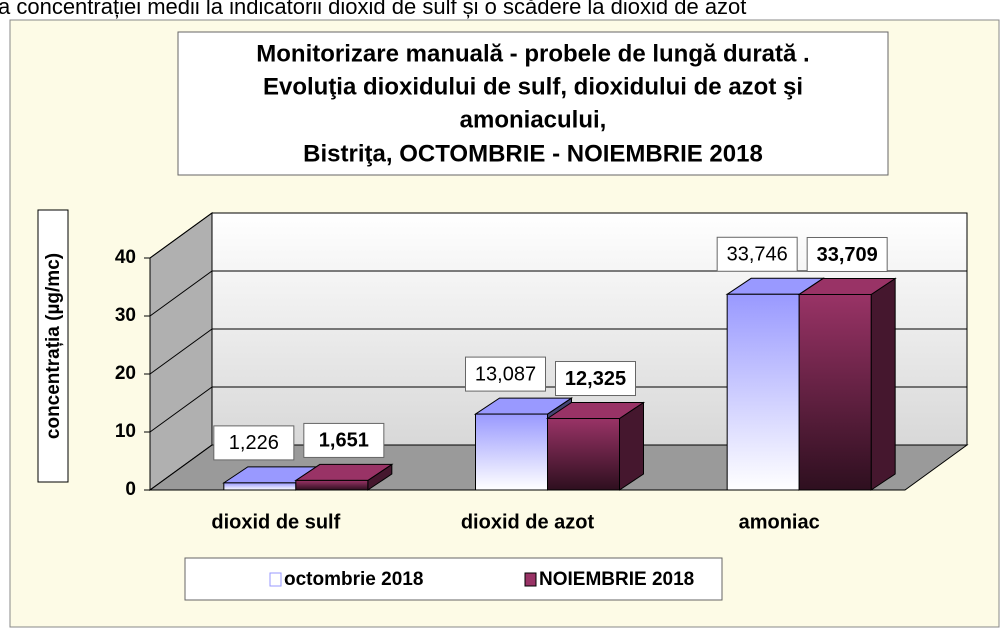 The height and width of the screenshot is (628, 1000). Describe the element at coordinates (779, 522) in the screenshot. I see `x-tick-label: amoniac` at that location.